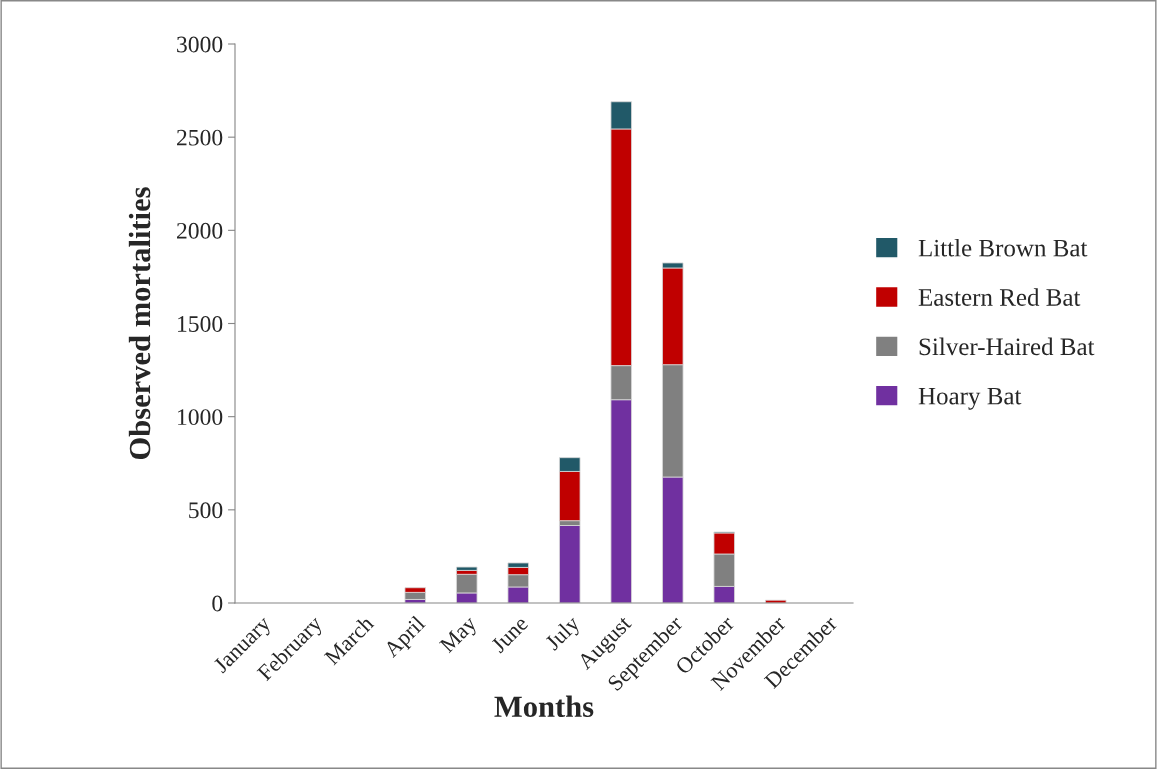 The height and width of the screenshot is (769, 1157). What do you see at coordinates (459, 635) in the screenshot?
I see `x-tick-label: May` at bounding box center [459, 635].